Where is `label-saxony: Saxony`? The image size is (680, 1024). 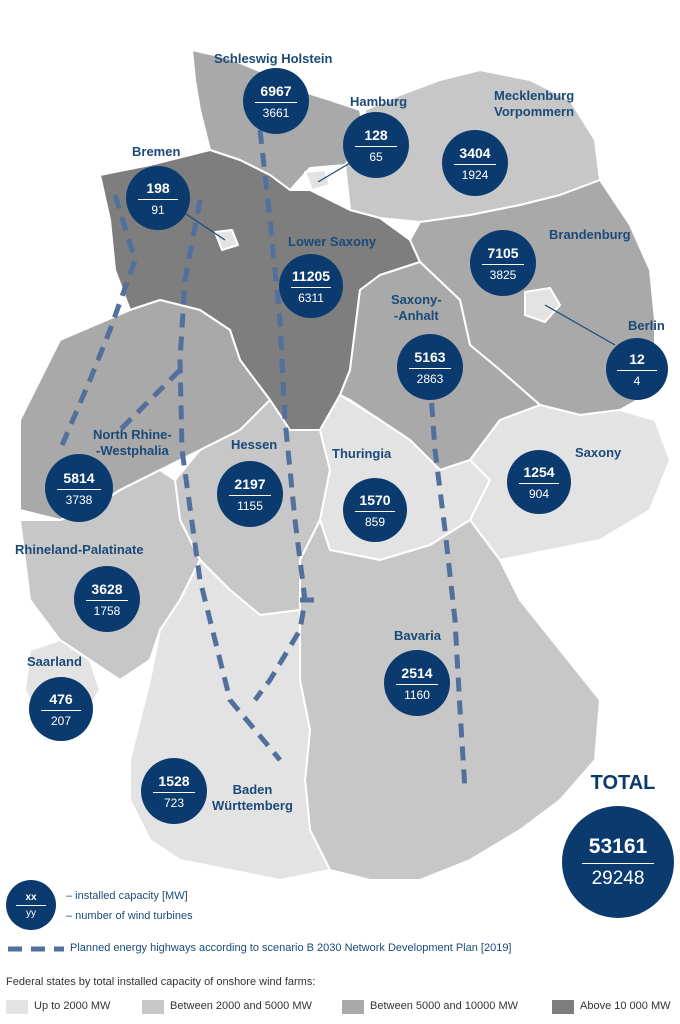 label-saxony: Saxony is located at coordinates (598, 452).